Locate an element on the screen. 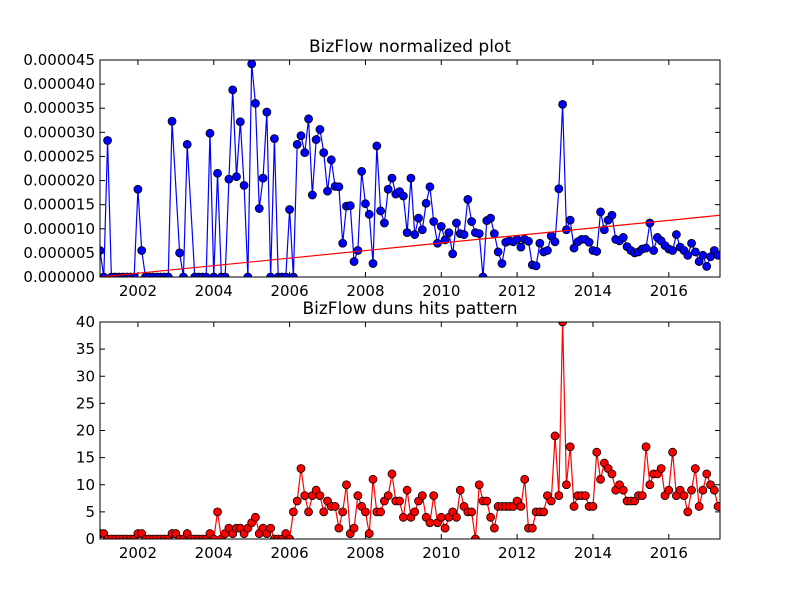 Image resolution: width=800 pixels, height=600 pixels. y-tick-label: 0 is located at coordinates (90, 539).